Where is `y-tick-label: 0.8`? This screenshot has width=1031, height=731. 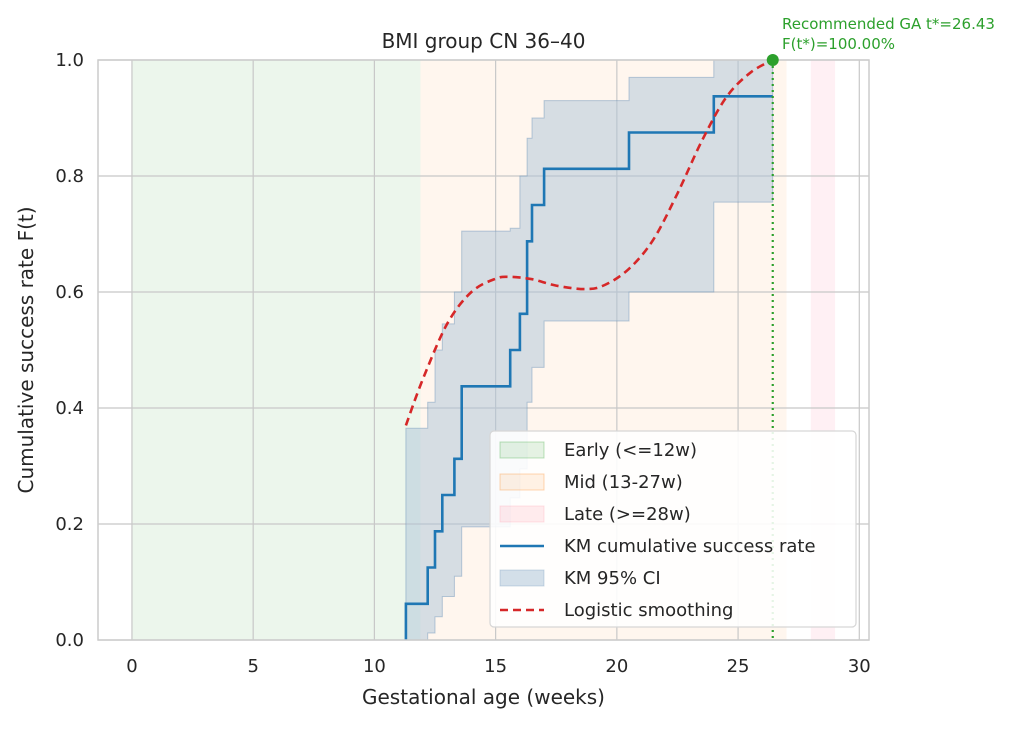 y-tick-label: 0.8 is located at coordinates (69, 176).